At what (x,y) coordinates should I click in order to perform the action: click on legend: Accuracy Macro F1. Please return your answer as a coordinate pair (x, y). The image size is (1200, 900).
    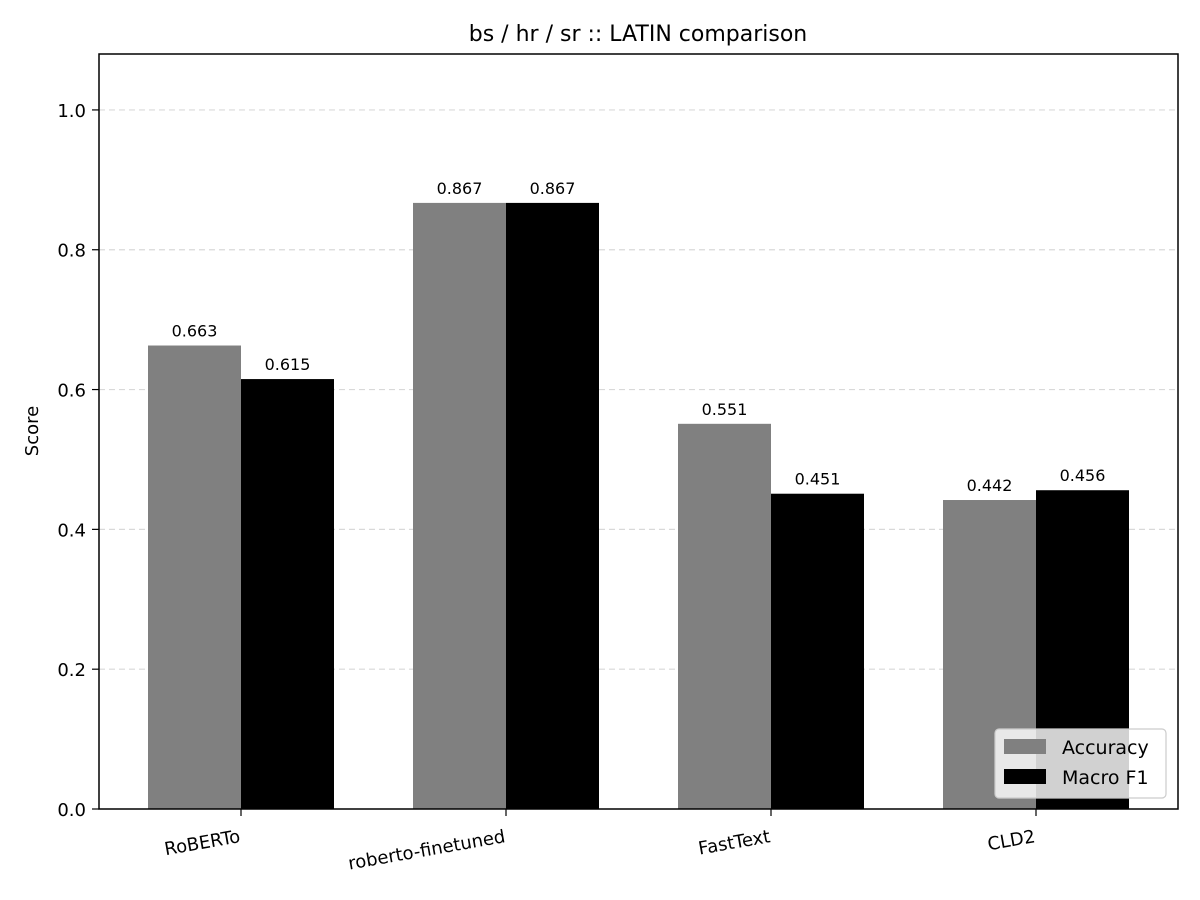
    Looking at the image, I should click on (1080, 763).